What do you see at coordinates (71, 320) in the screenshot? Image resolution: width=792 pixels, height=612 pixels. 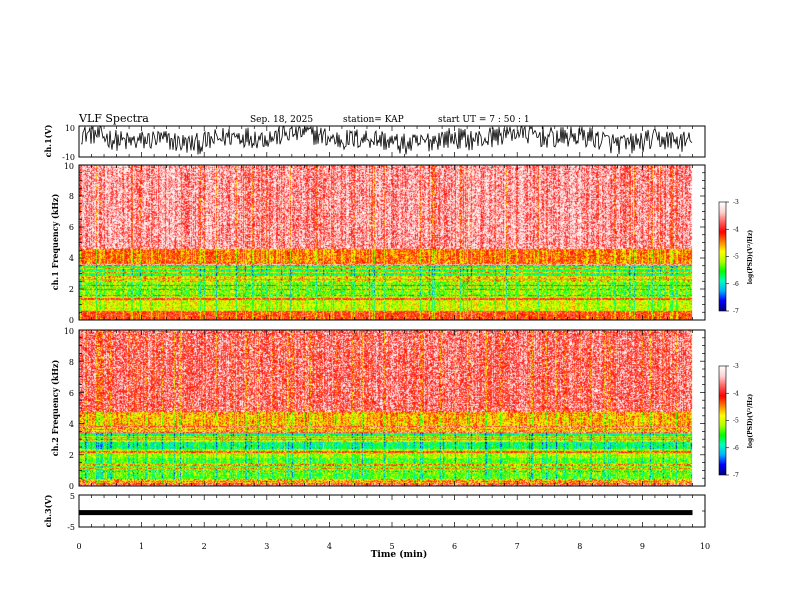 I see `ch1-ytick-0: 0` at bounding box center [71, 320].